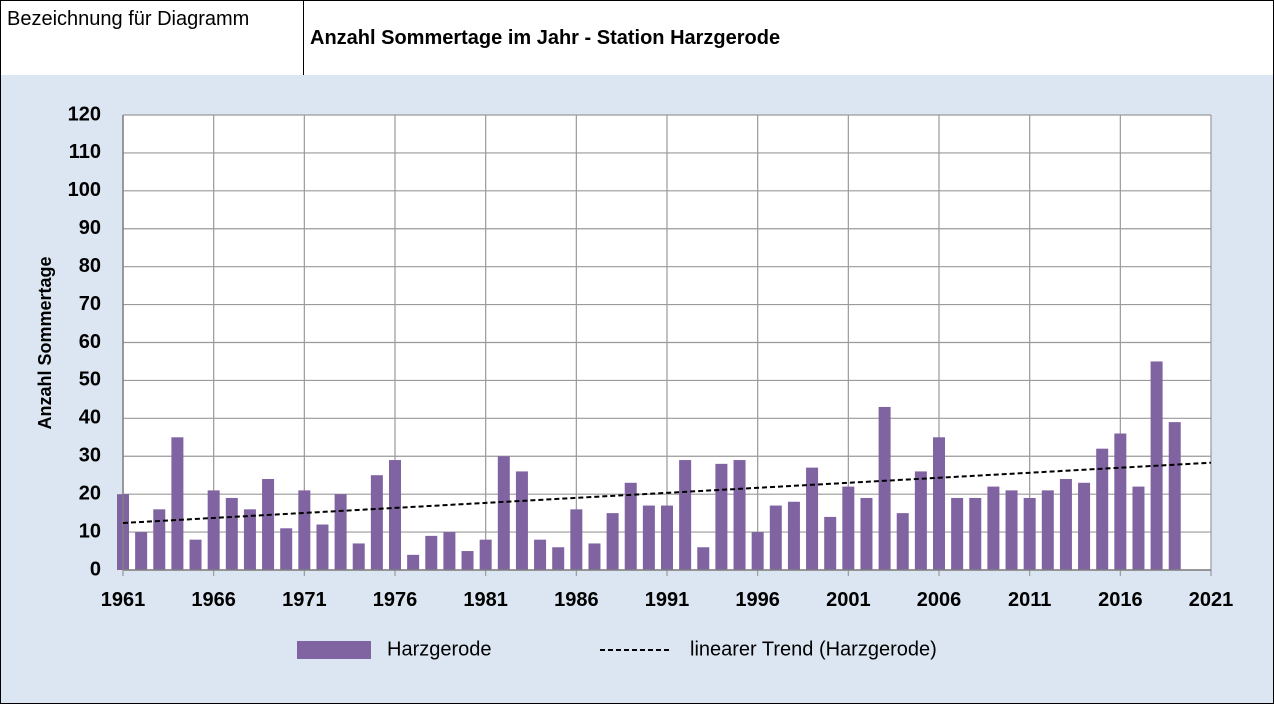 The image size is (1274, 704). What do you see at coordinates (152, 38) in the screenshot?
I see `field-label: Bezeichnung für Diagramm` at bounding box center [152, 38].